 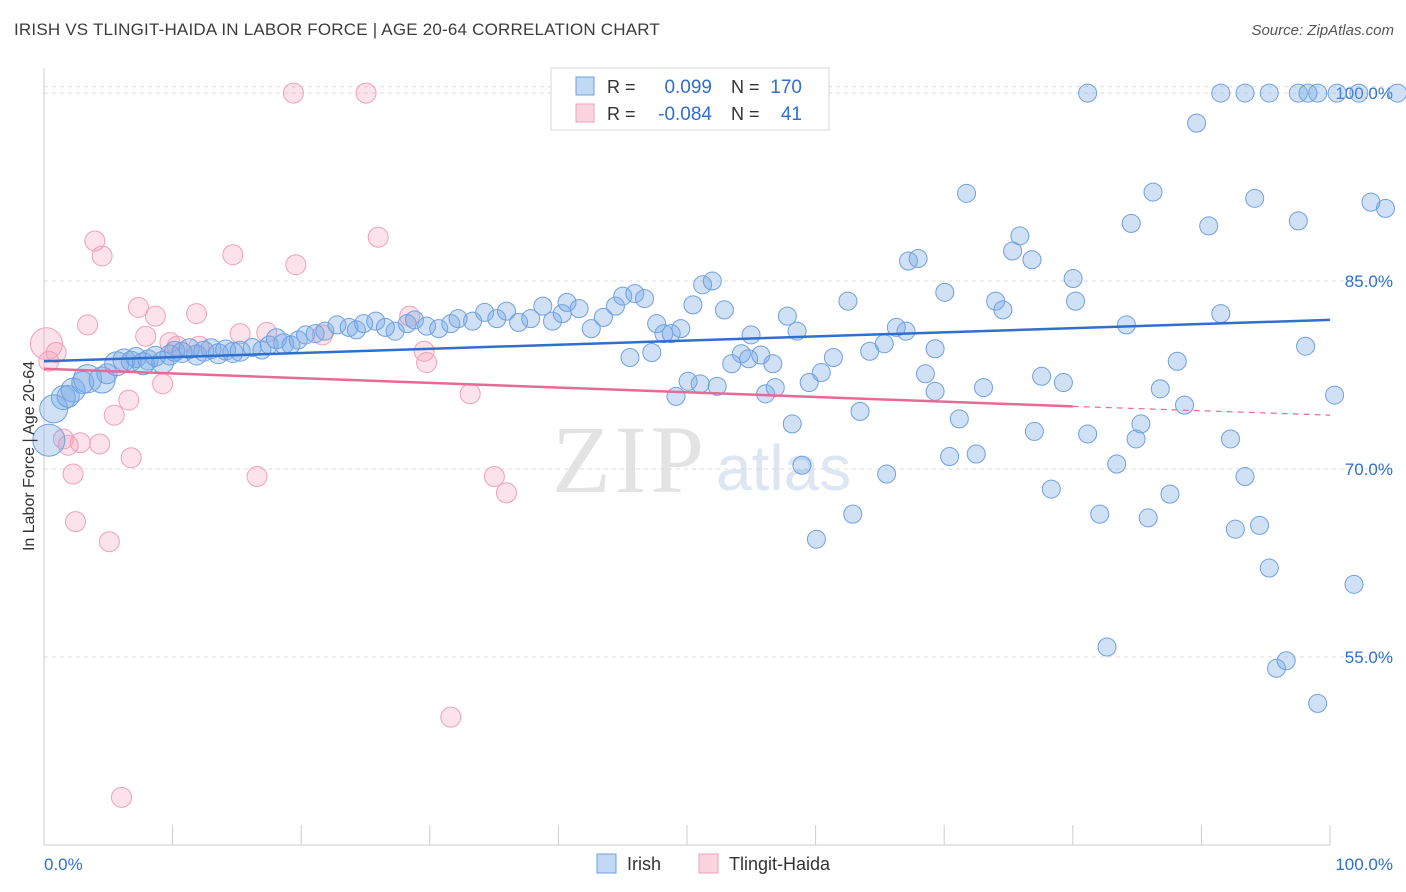 What do you see at coordinates (630, 459) in the screenshot?
I see `watermark-zip: ZIP` at bounding box center [630, 459].